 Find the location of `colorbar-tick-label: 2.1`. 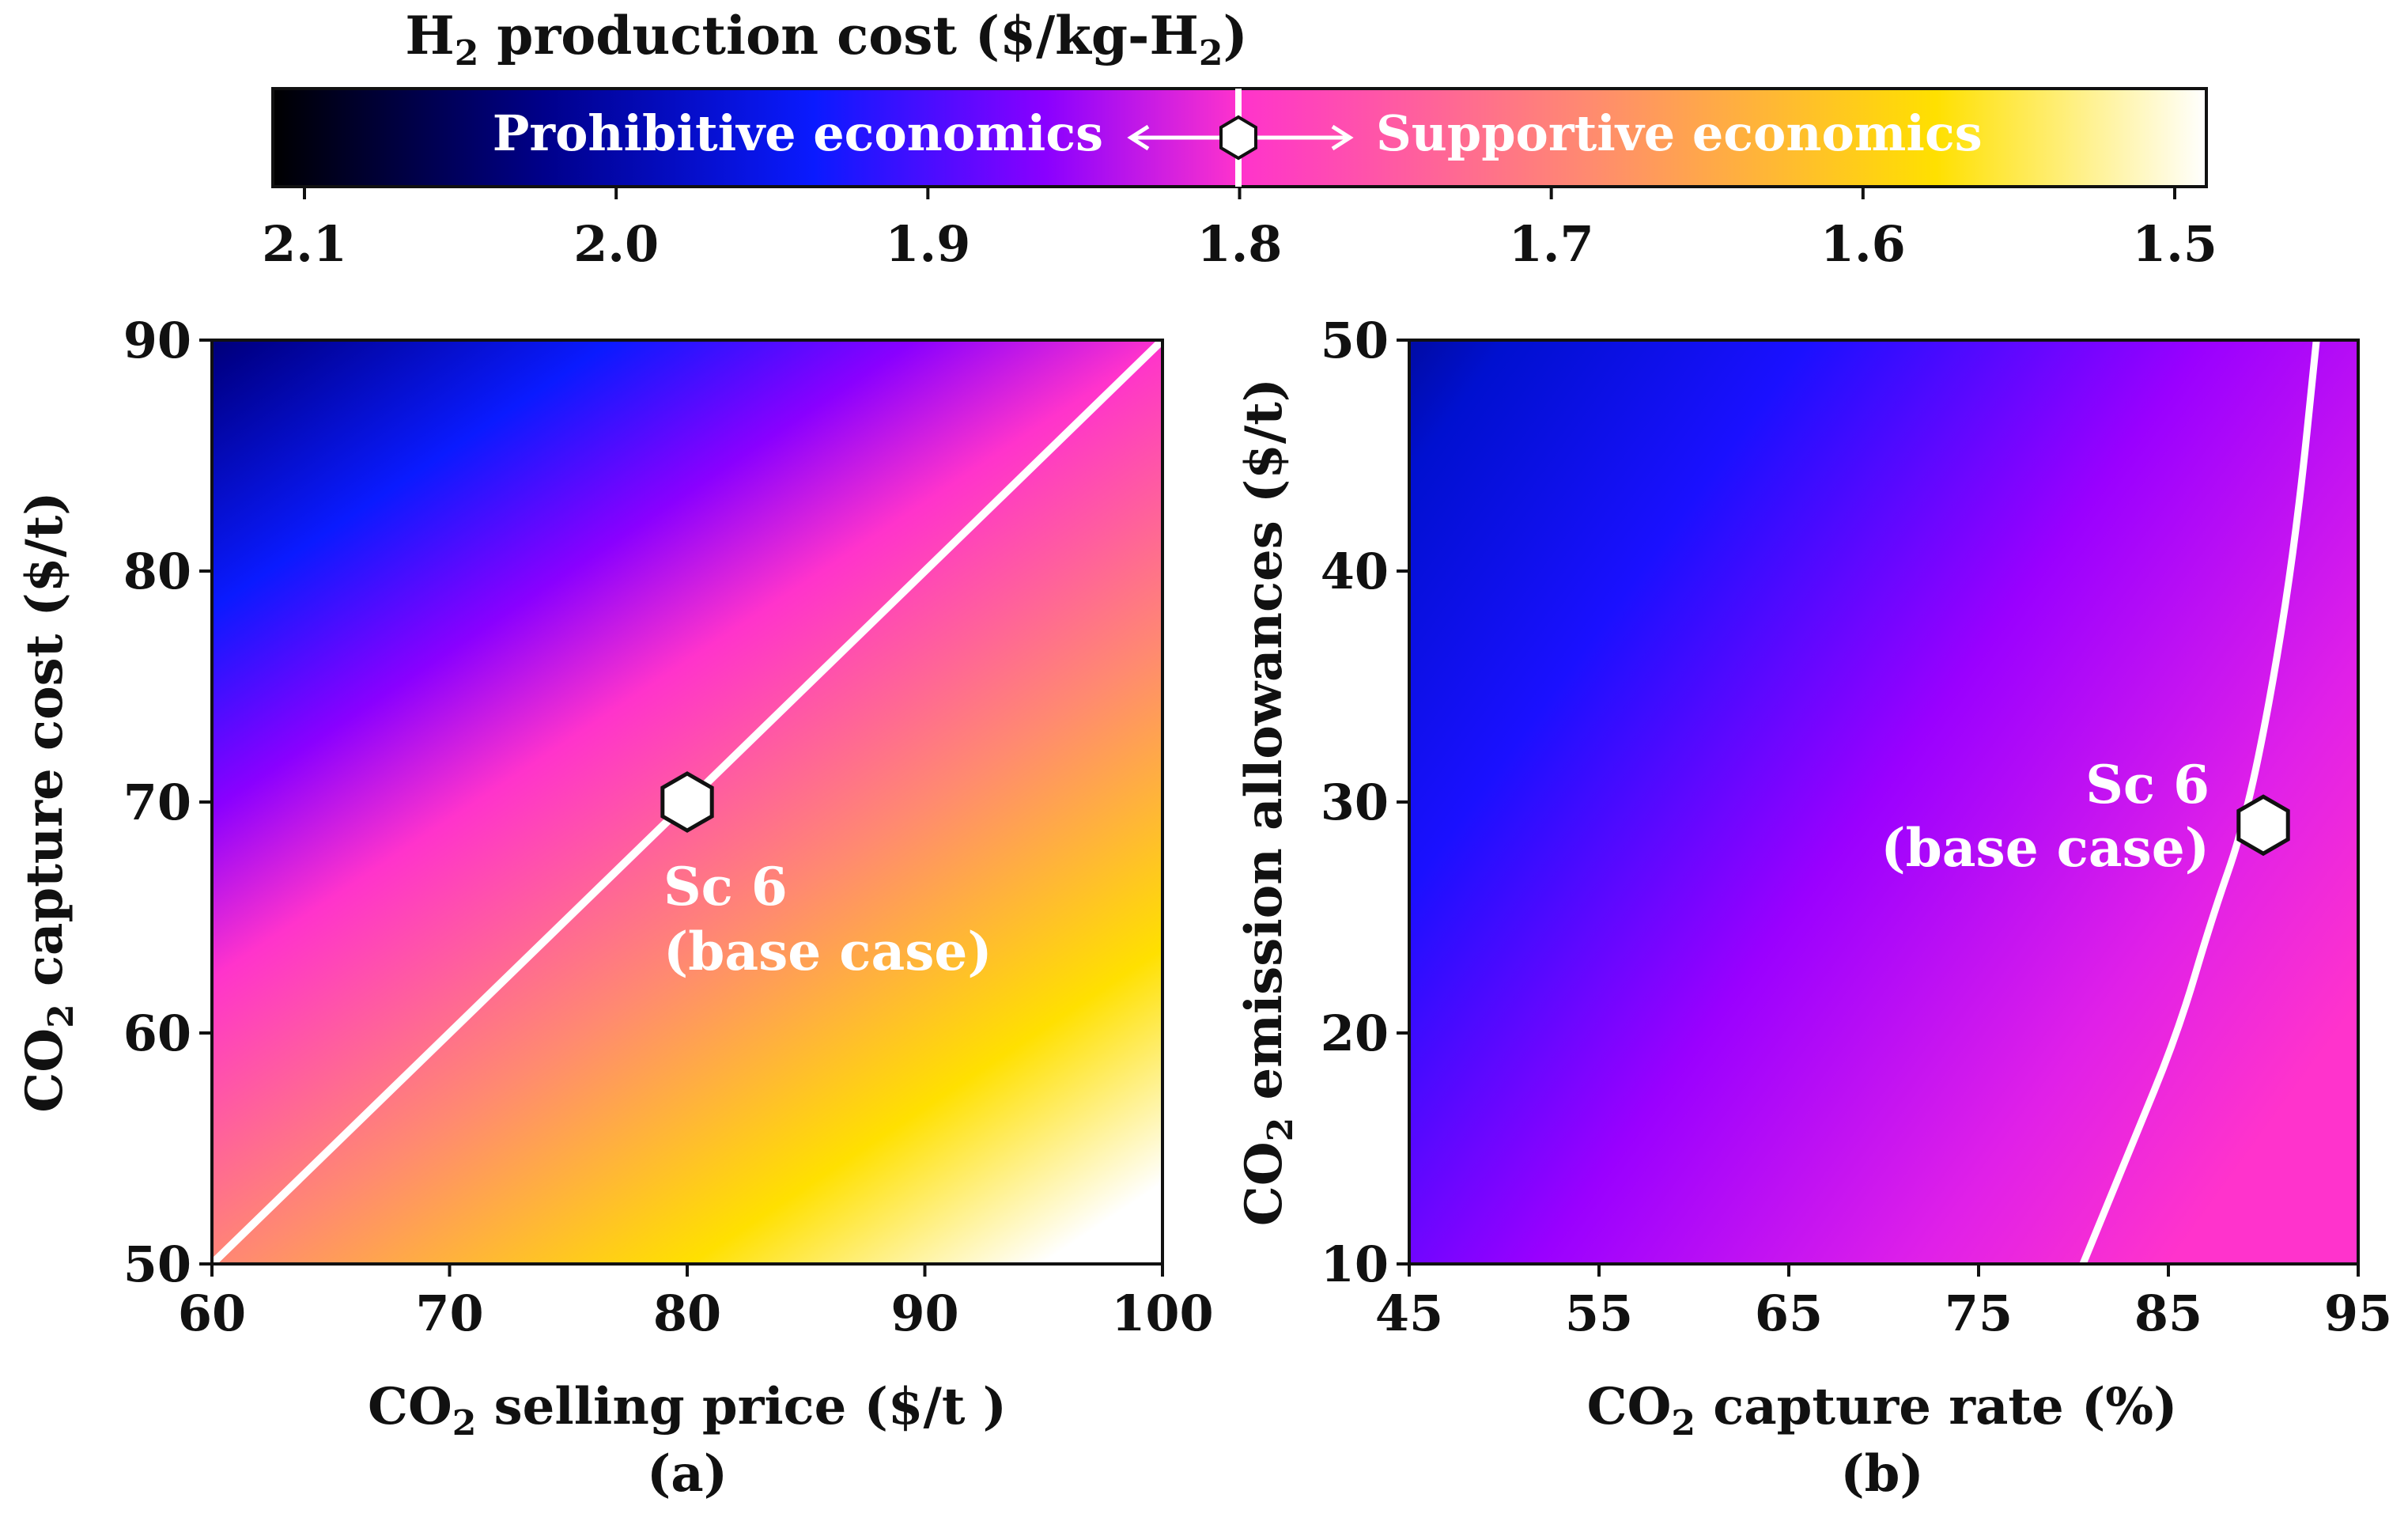

colorbar-tick-label: 2.1 is located at coordinates (304, 244).